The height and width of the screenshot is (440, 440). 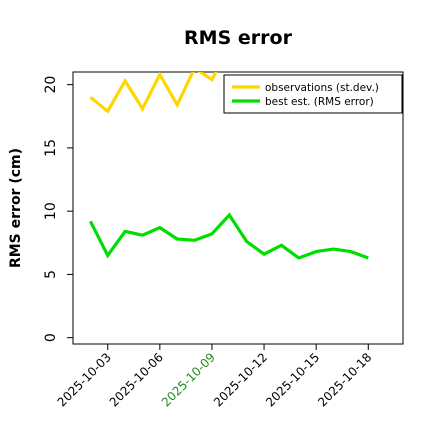 I want to click on legend-label: best est. (RMS error), so click(x=319, y=102).